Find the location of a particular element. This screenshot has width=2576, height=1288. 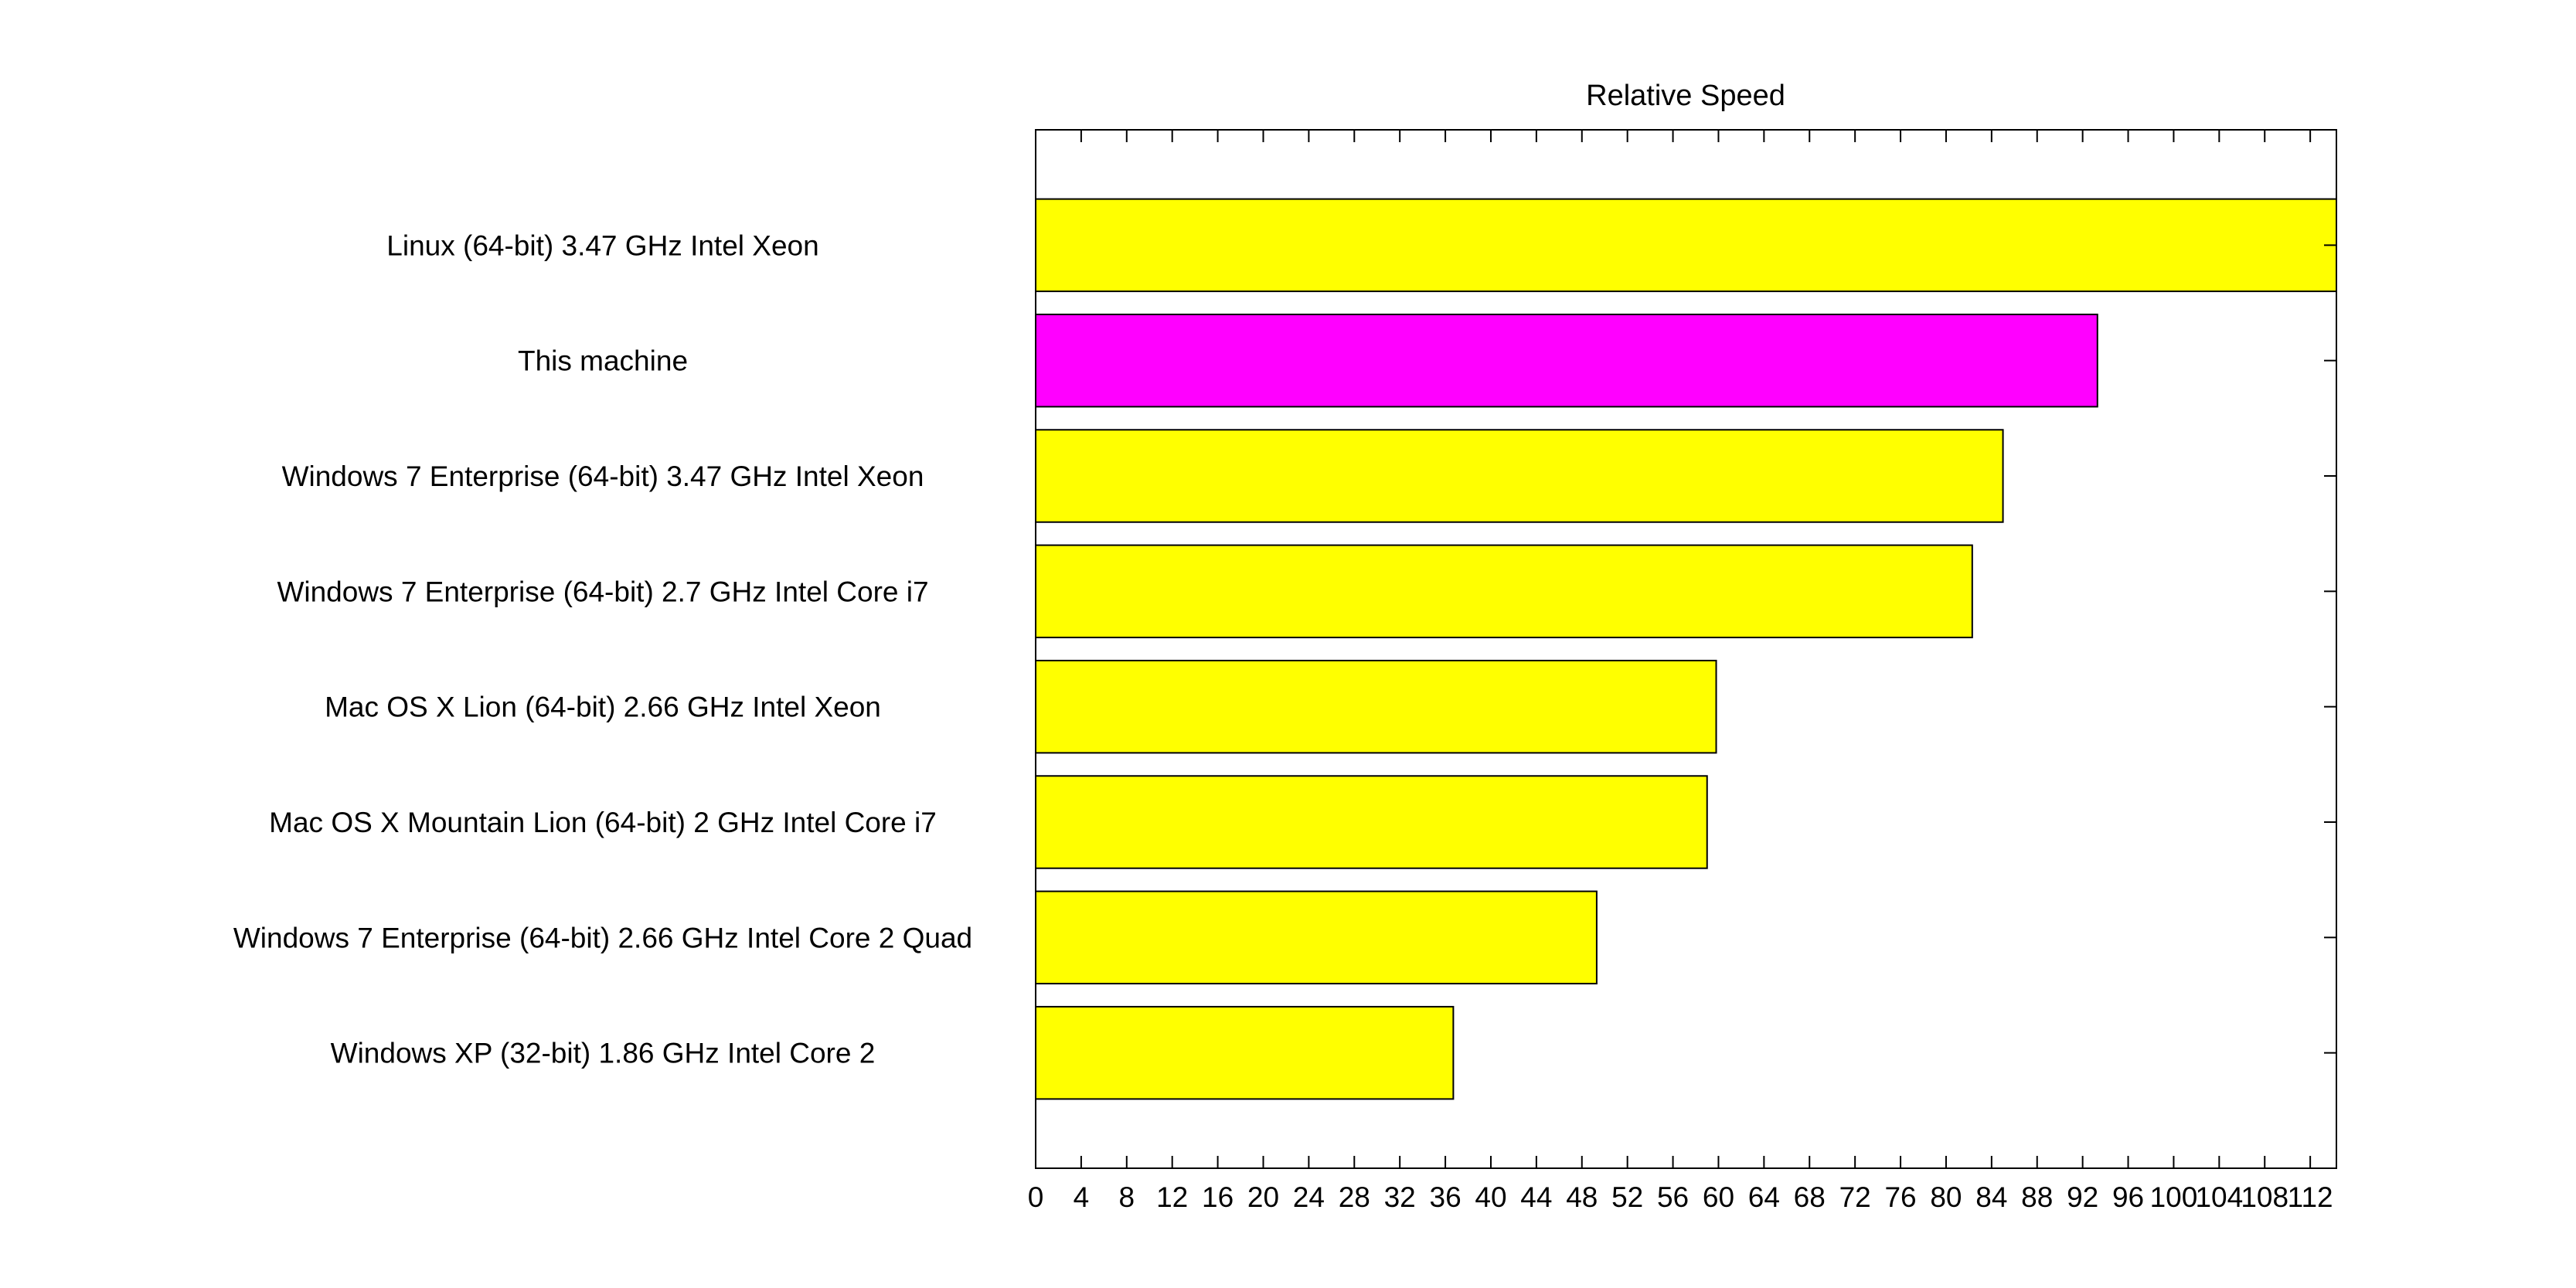

x-tick-label: 56 is located at coordinates (1673, 1197).